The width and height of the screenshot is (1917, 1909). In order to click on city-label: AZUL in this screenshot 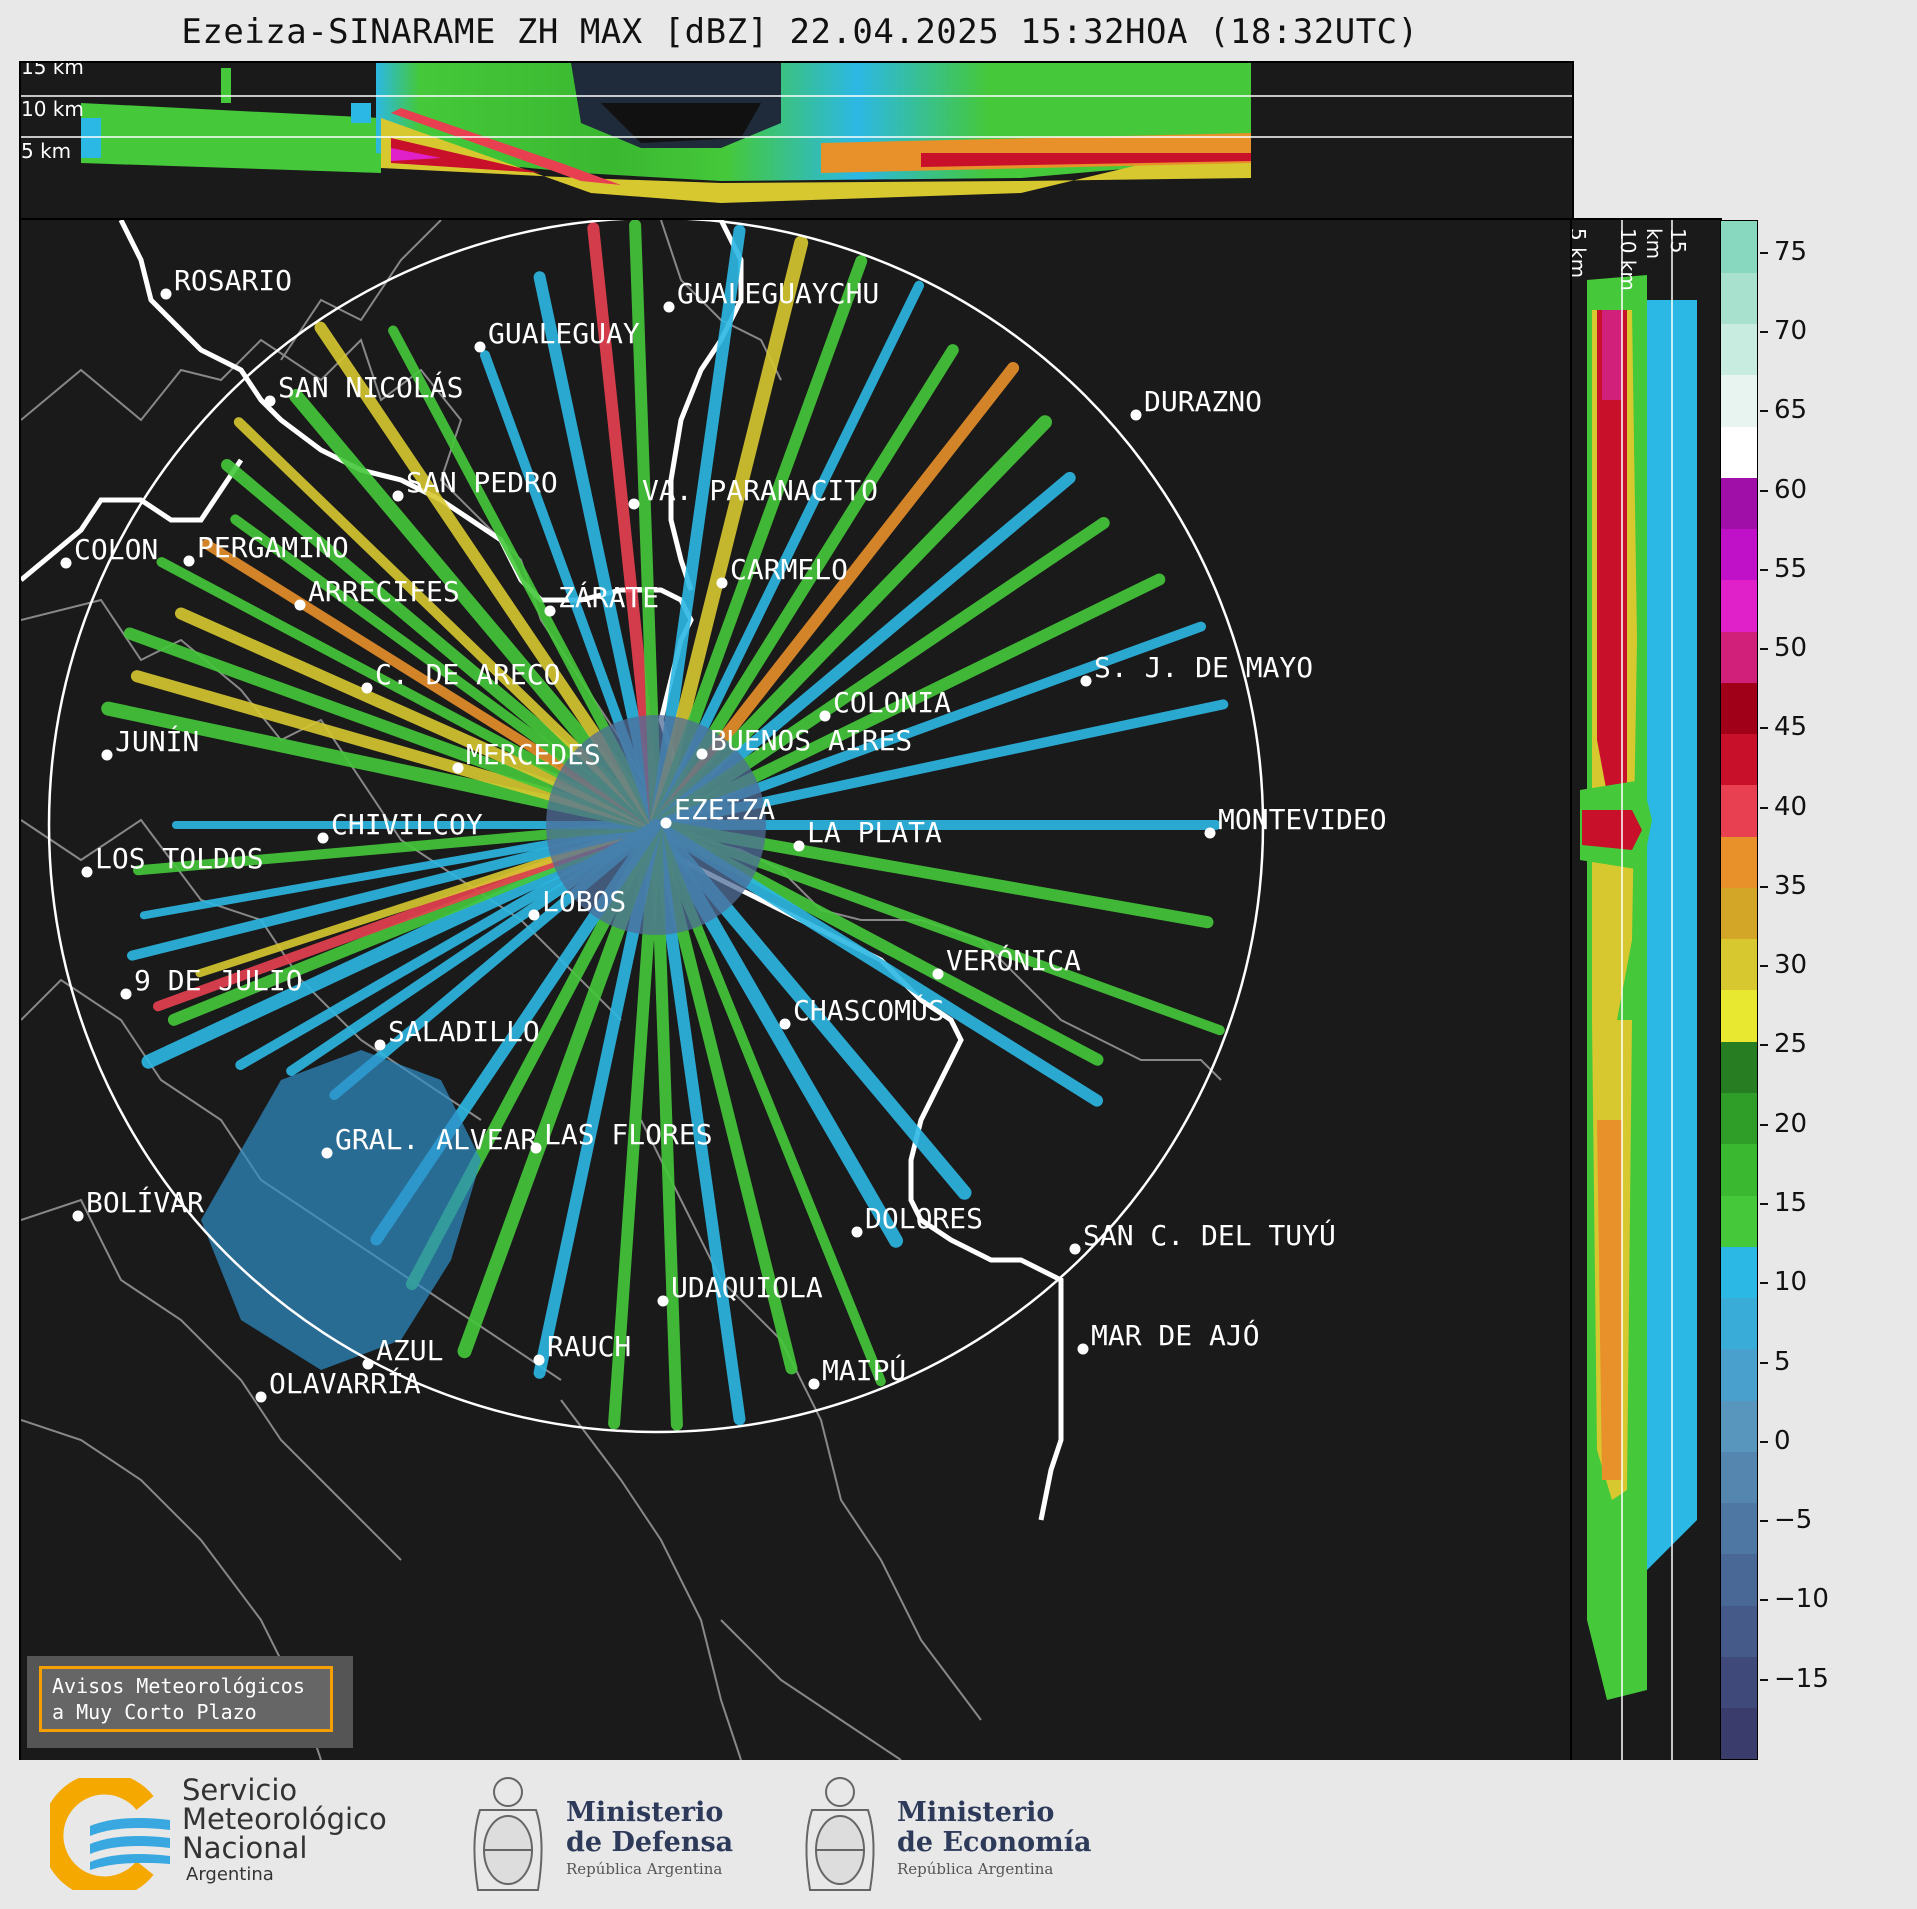, I will do `click(409, 1350)`.